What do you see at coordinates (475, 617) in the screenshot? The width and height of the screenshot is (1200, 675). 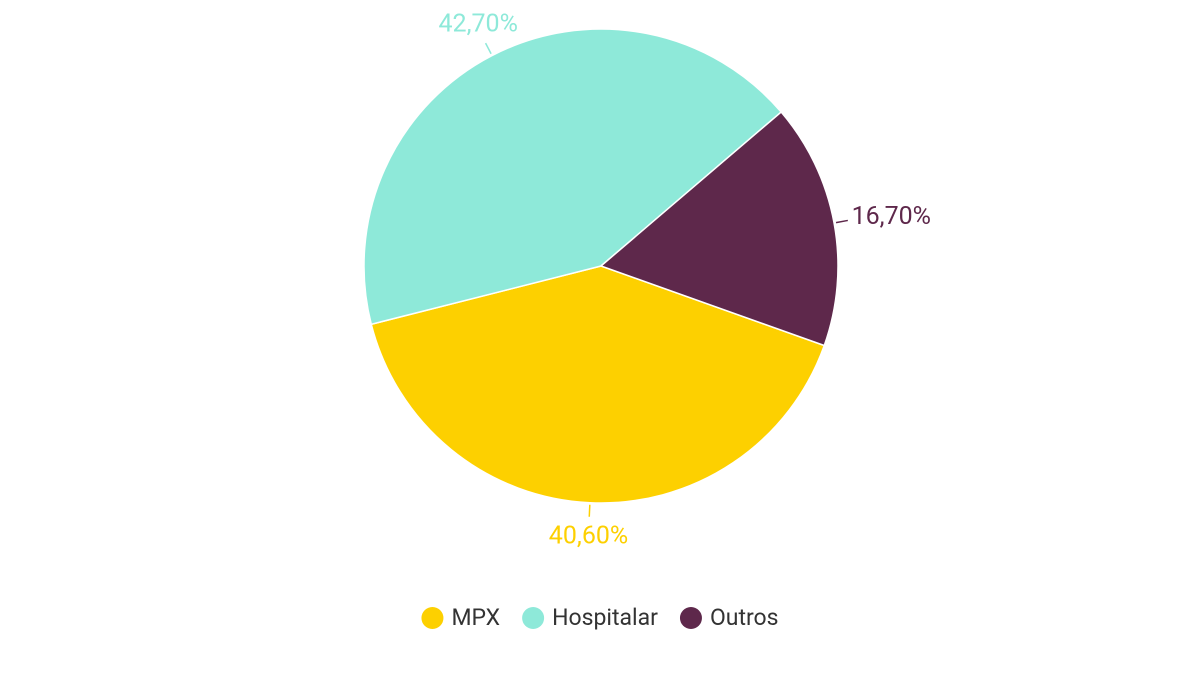 I see `legend-label: MPX` at bounding box center [475, 617].